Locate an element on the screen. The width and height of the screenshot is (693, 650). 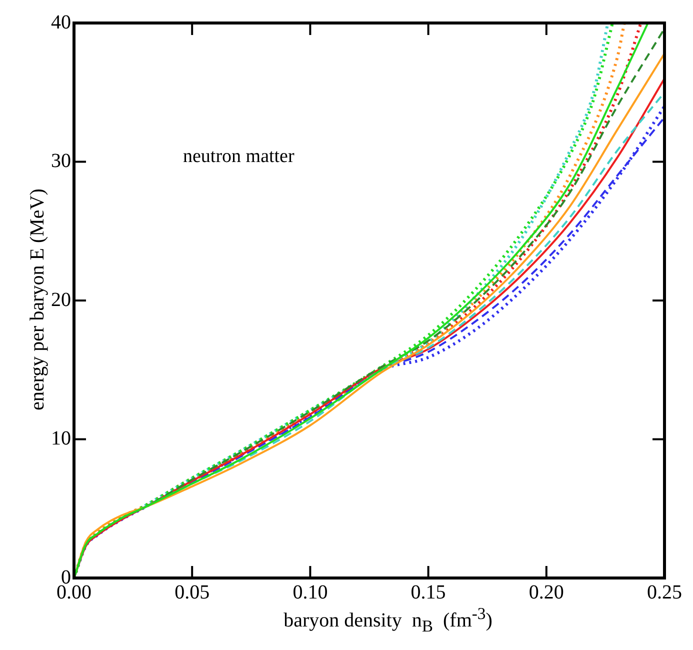
x-tick-label: 0.25 is located at coordinates (664, 592).